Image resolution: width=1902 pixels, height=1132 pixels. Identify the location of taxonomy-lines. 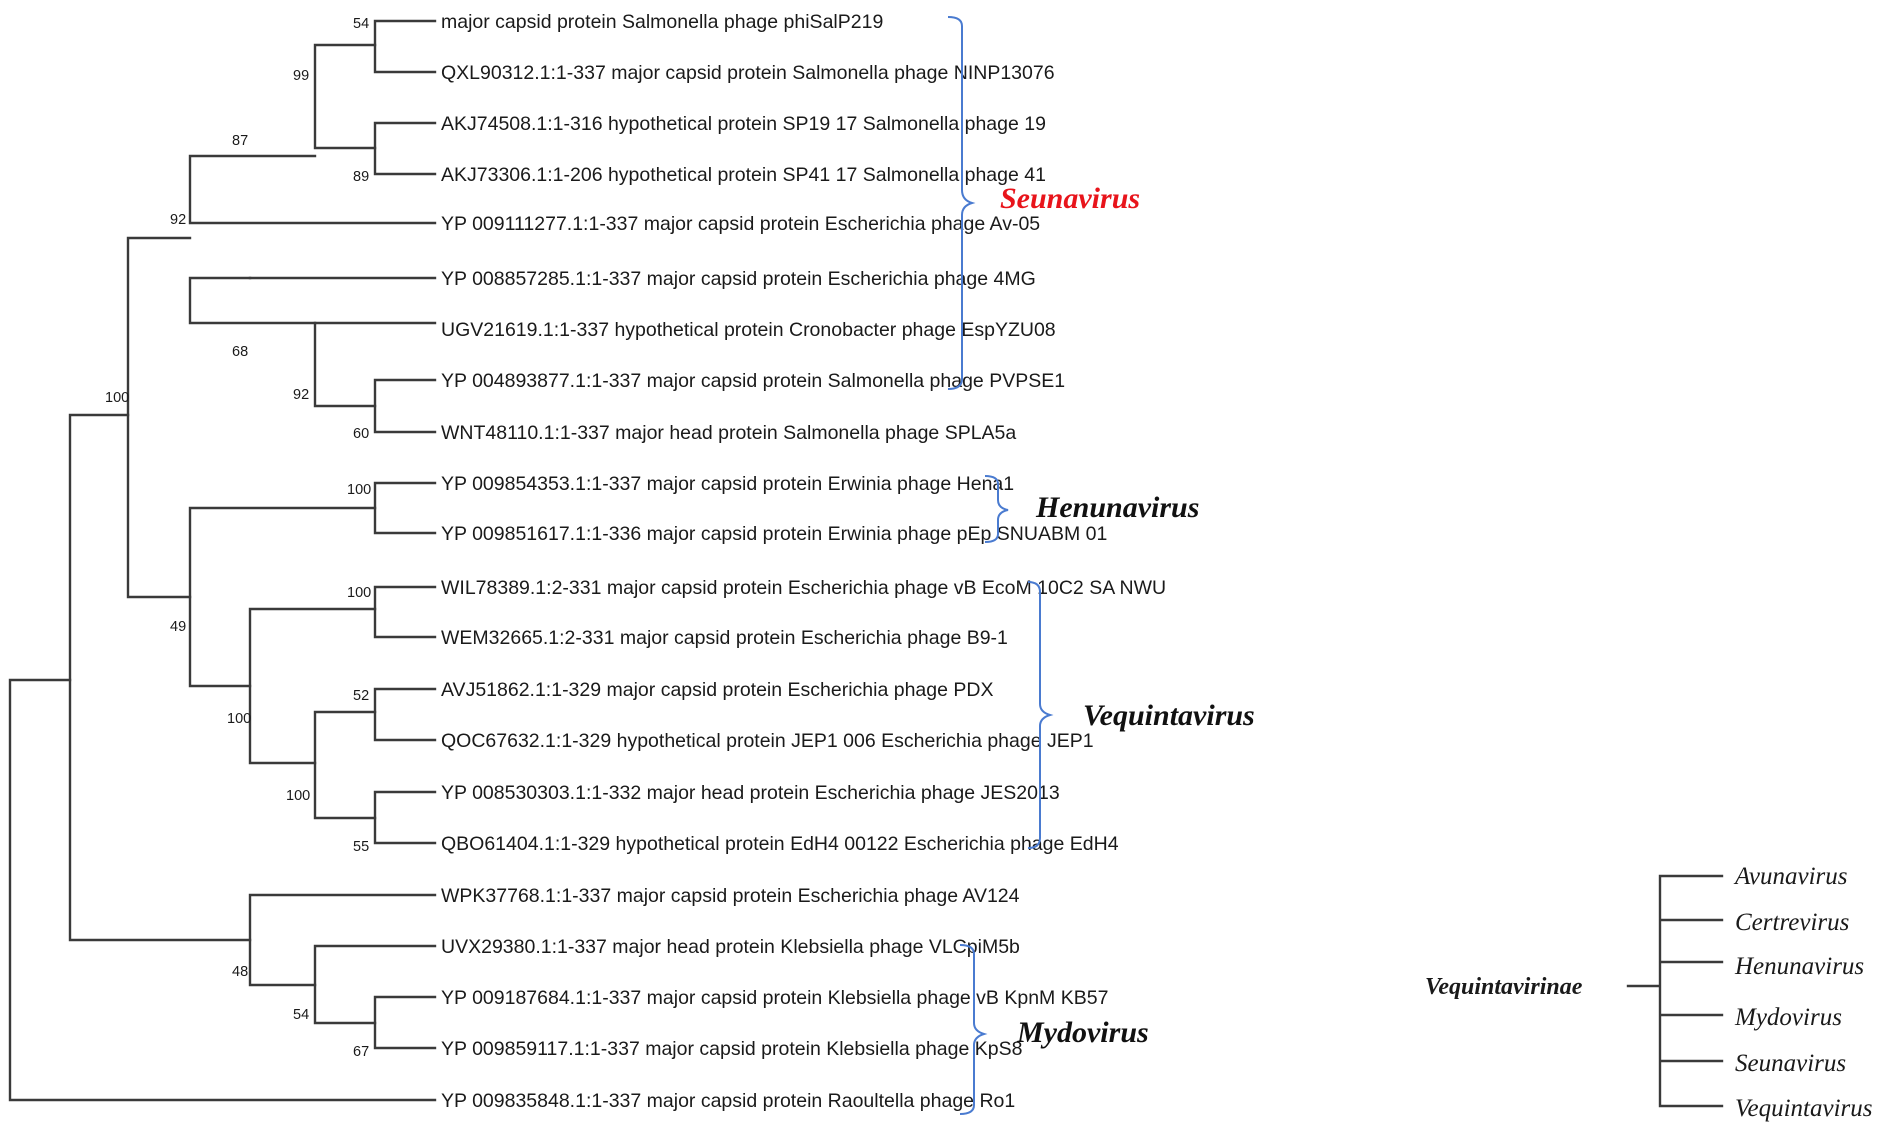
(1675, 991).